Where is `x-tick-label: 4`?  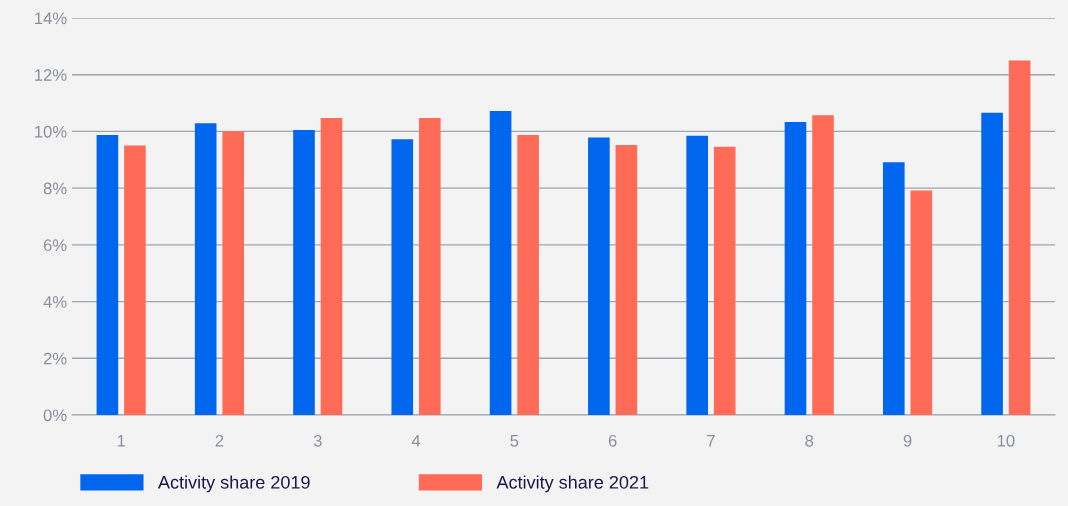 x-tick-label: 4 is located at coordinates (416, 441).